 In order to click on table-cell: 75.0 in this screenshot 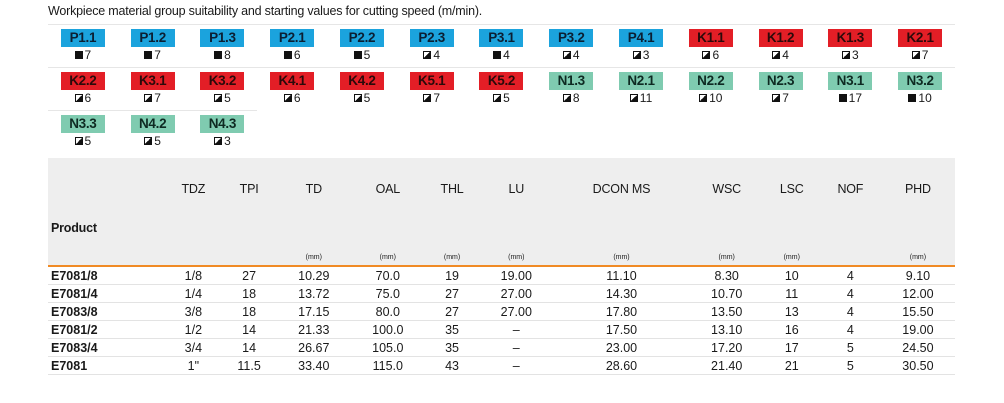, I will do `click(387, 293)`.